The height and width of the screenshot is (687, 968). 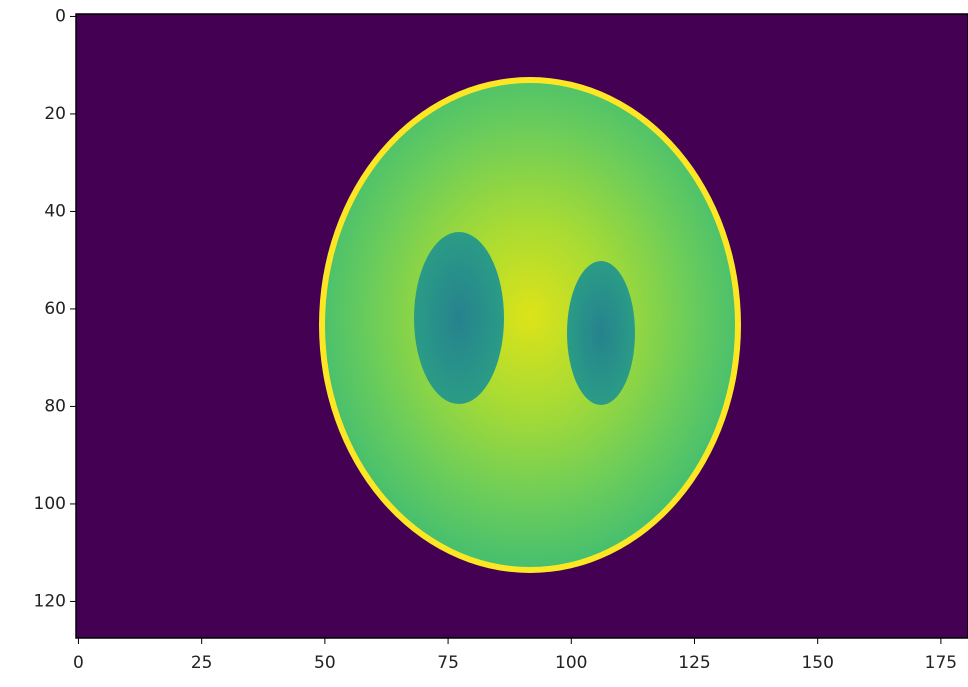 I want to click on left-ellipse, so click(x=459, y=318).